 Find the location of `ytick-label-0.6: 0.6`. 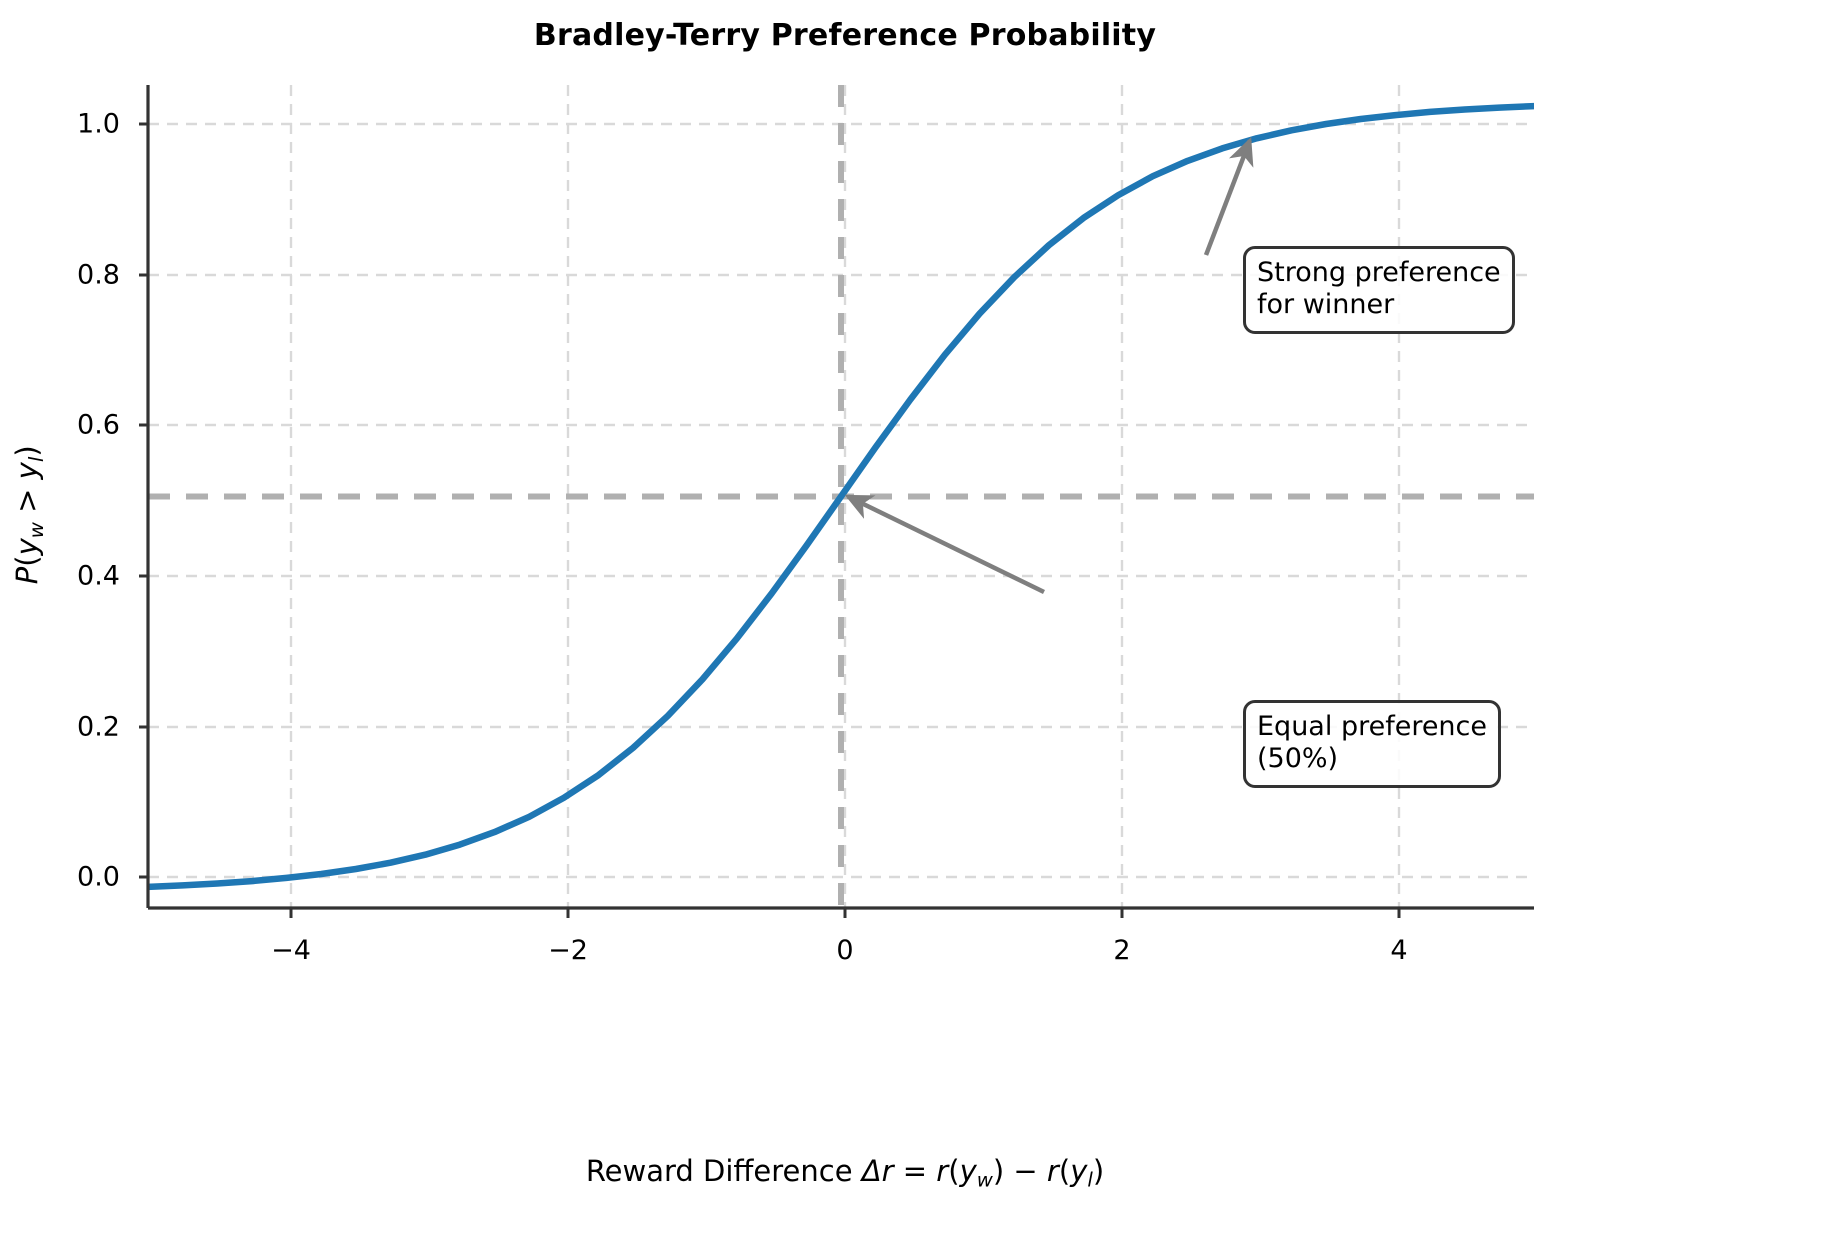

ytick-label-0.6: 0.6 is located at coordinates (98, 425).